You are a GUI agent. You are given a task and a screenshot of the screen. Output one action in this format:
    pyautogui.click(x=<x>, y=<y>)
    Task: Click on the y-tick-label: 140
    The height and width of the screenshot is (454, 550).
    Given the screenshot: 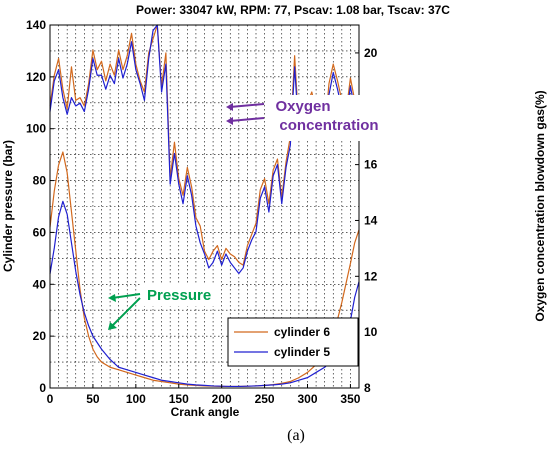 What is the action you would take?
    pyautogui.click(x=36, y=25)
    